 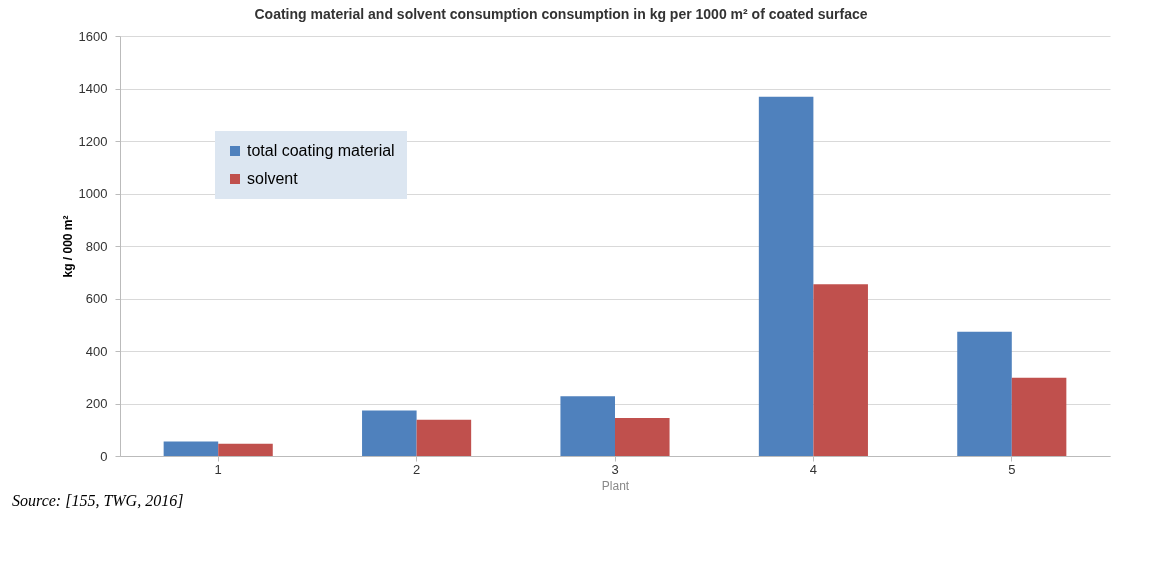 What do you see at coordinates (96, 298) in the screenshot?
I see `y-tick-label: 600` at bounding box center [96, 298].